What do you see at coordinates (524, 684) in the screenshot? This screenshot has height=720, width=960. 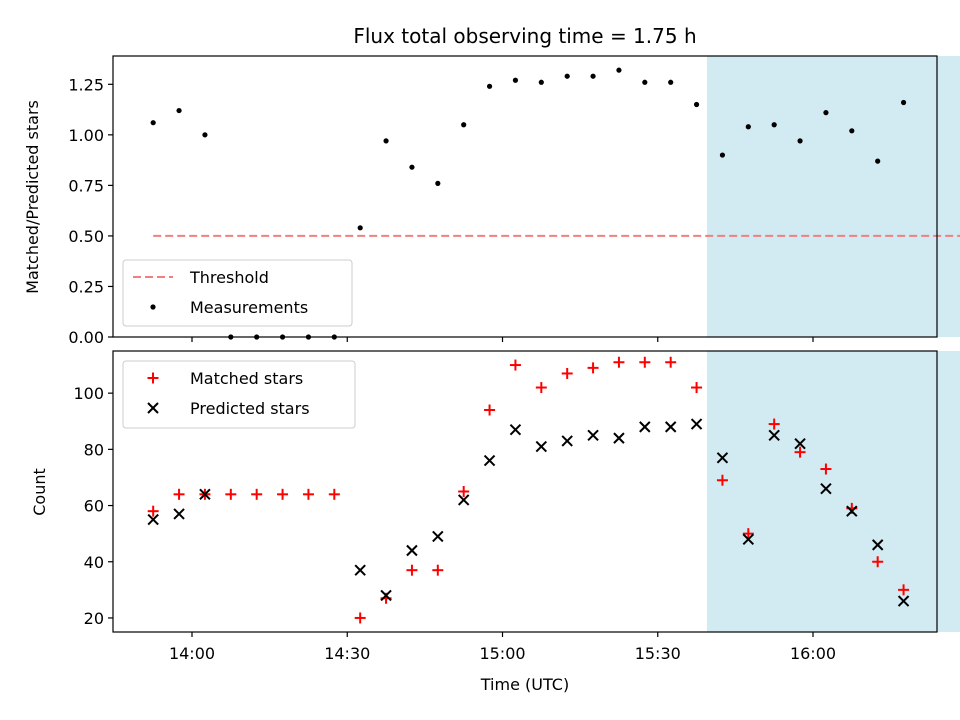 I see `x-axis-label: Time (UTC)` at bounding box center [524, 684].